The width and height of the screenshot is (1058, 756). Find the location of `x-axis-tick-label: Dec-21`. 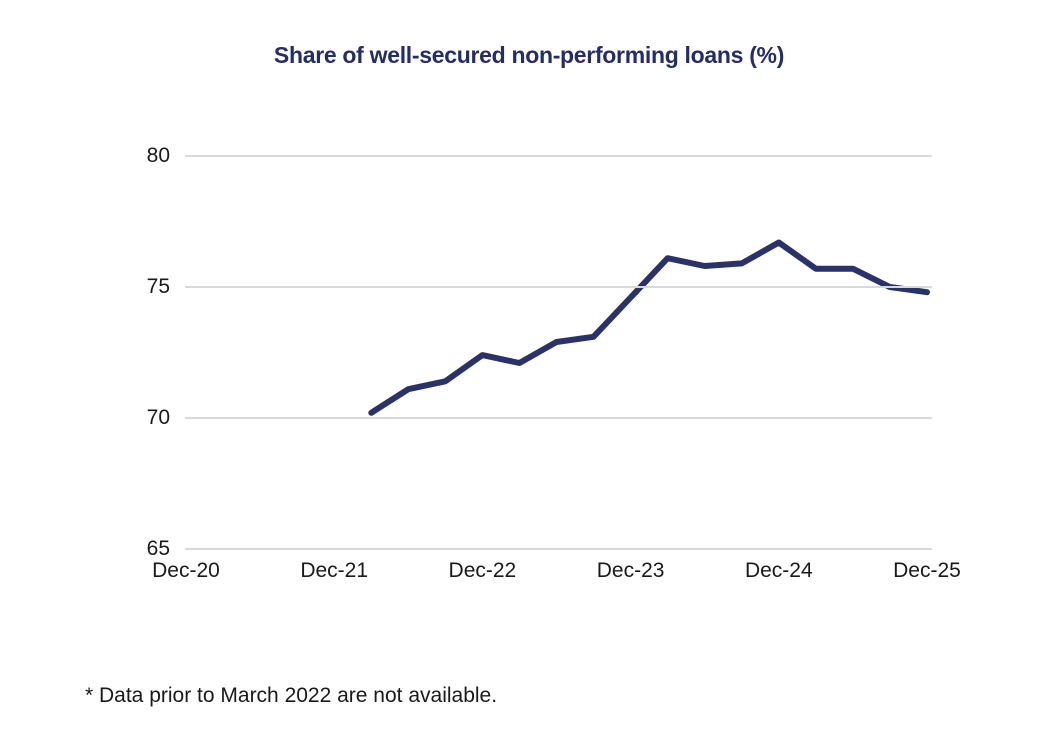

x-axis-tick-label: Dec-21 is located at coordinates (334, 570).